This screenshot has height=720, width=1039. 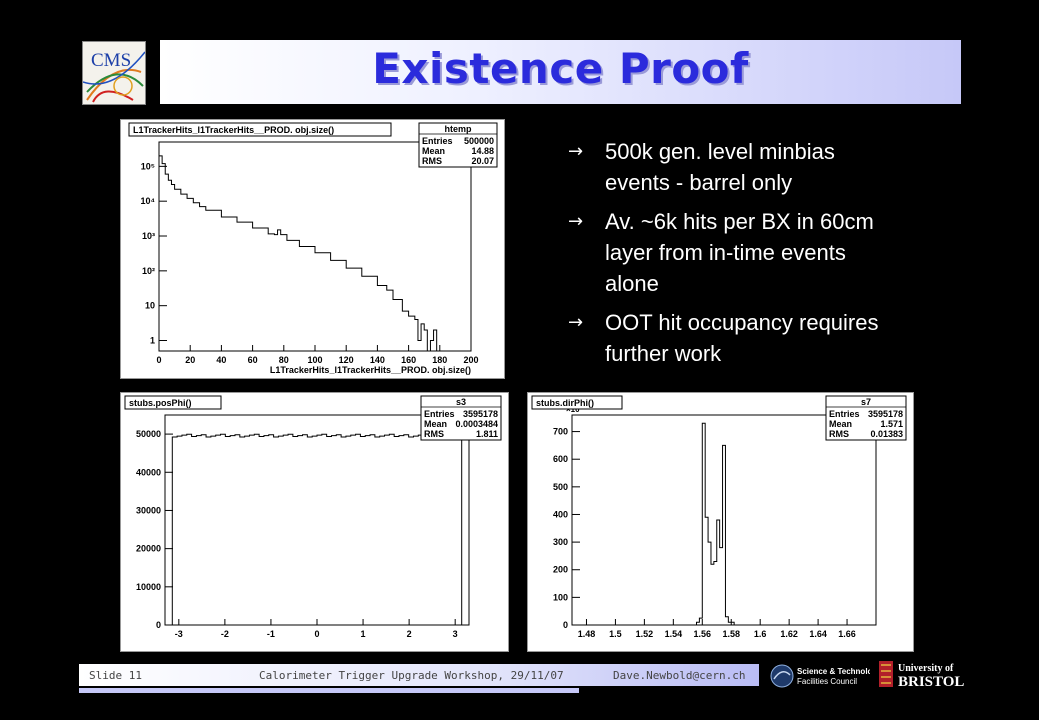 I want to click on y-tick-label: 40000, so click(x=148, y=472).